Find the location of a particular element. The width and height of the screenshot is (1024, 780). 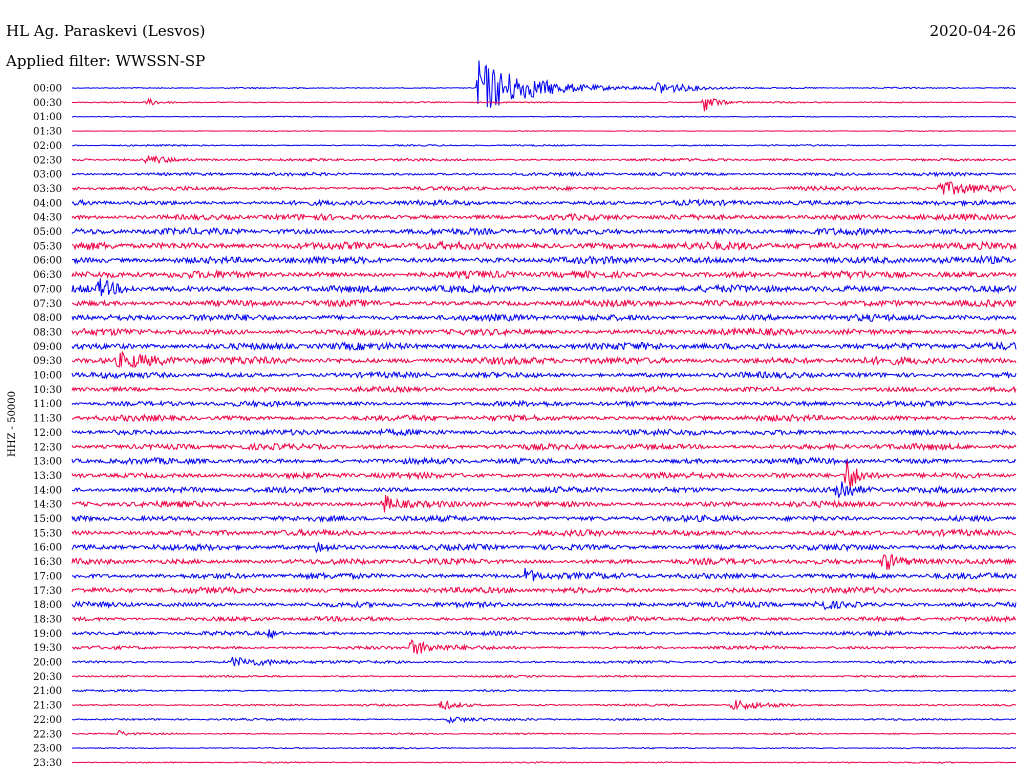

time-tick-0330: 03:30 is located at coordinates (47, 189).